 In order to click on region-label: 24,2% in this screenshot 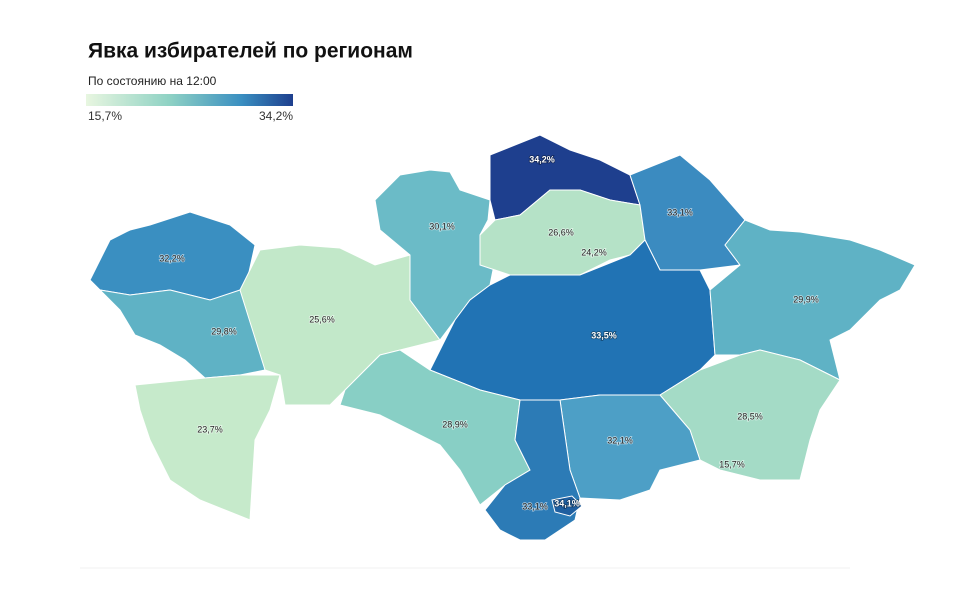, I will do `click(594, 252)`.